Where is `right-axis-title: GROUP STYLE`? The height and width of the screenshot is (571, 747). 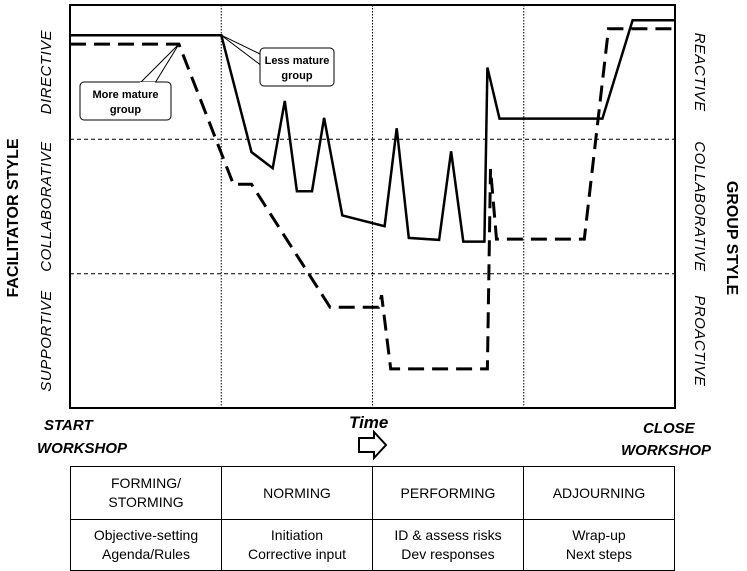 right-axis-title: GROUP STYLE is located at coordinates (731, 238).